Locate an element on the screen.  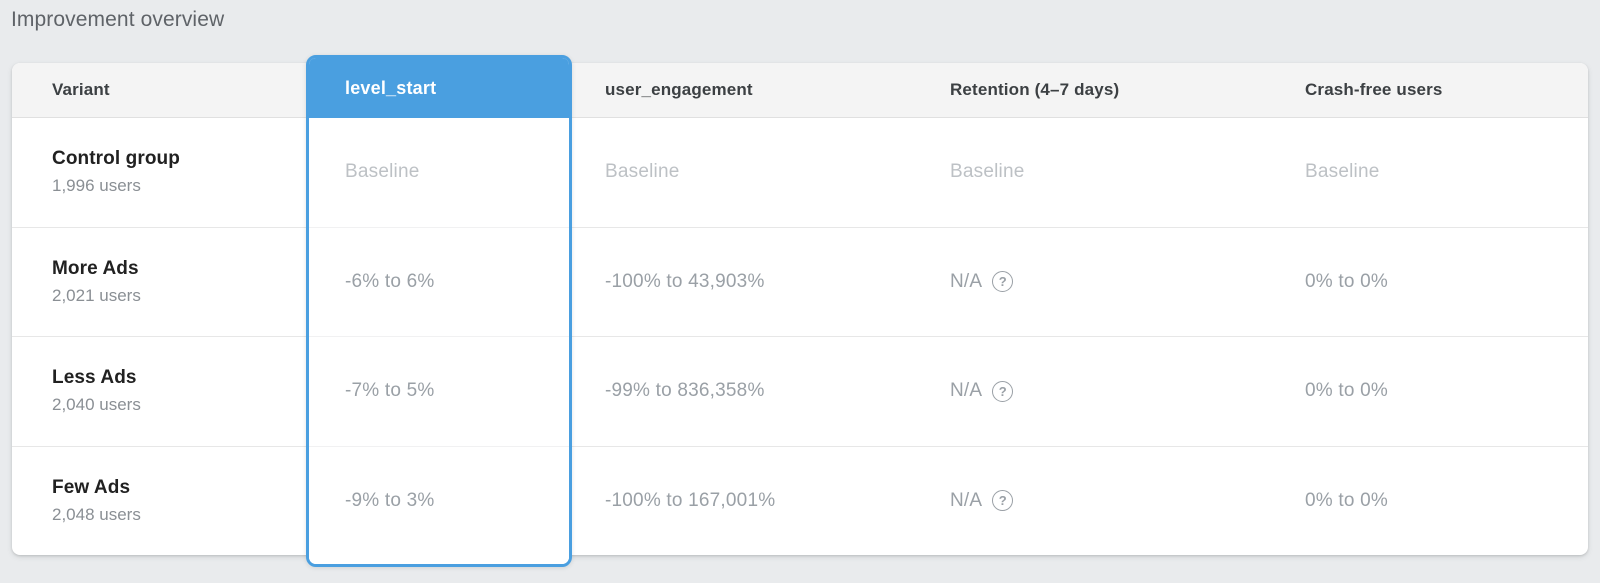
column-header-variant: Variant is located at coordinates (81, 89).